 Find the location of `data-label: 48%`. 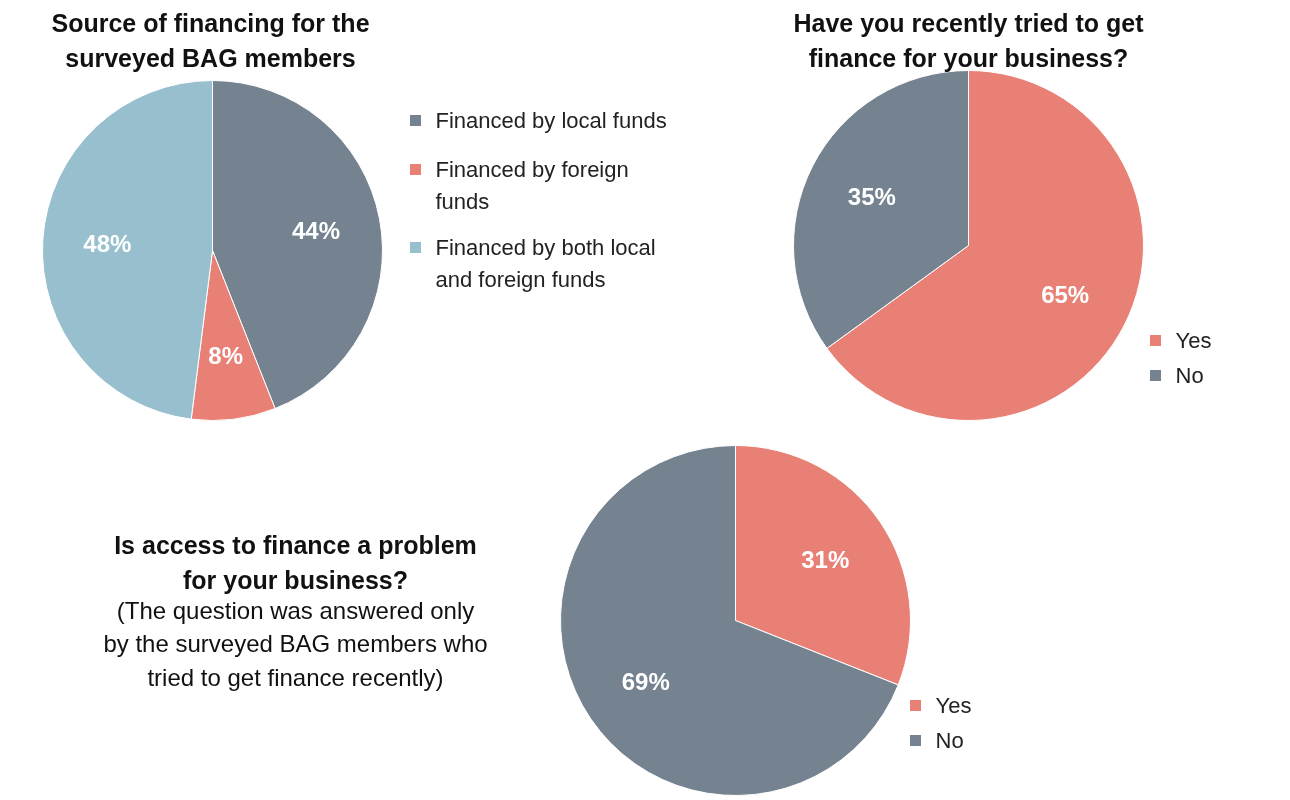

data-label: 48% is located at coordinates (107, 244).